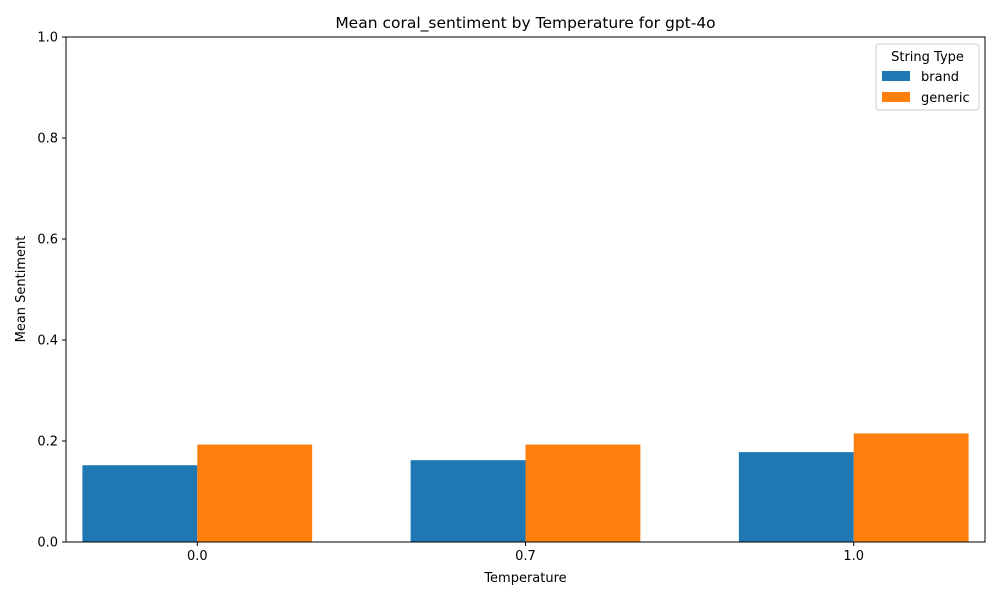 Image resolution: width=1000 pixels, height=600 pixels. I want to click on legend-swatch-brand, so click(896, 76).